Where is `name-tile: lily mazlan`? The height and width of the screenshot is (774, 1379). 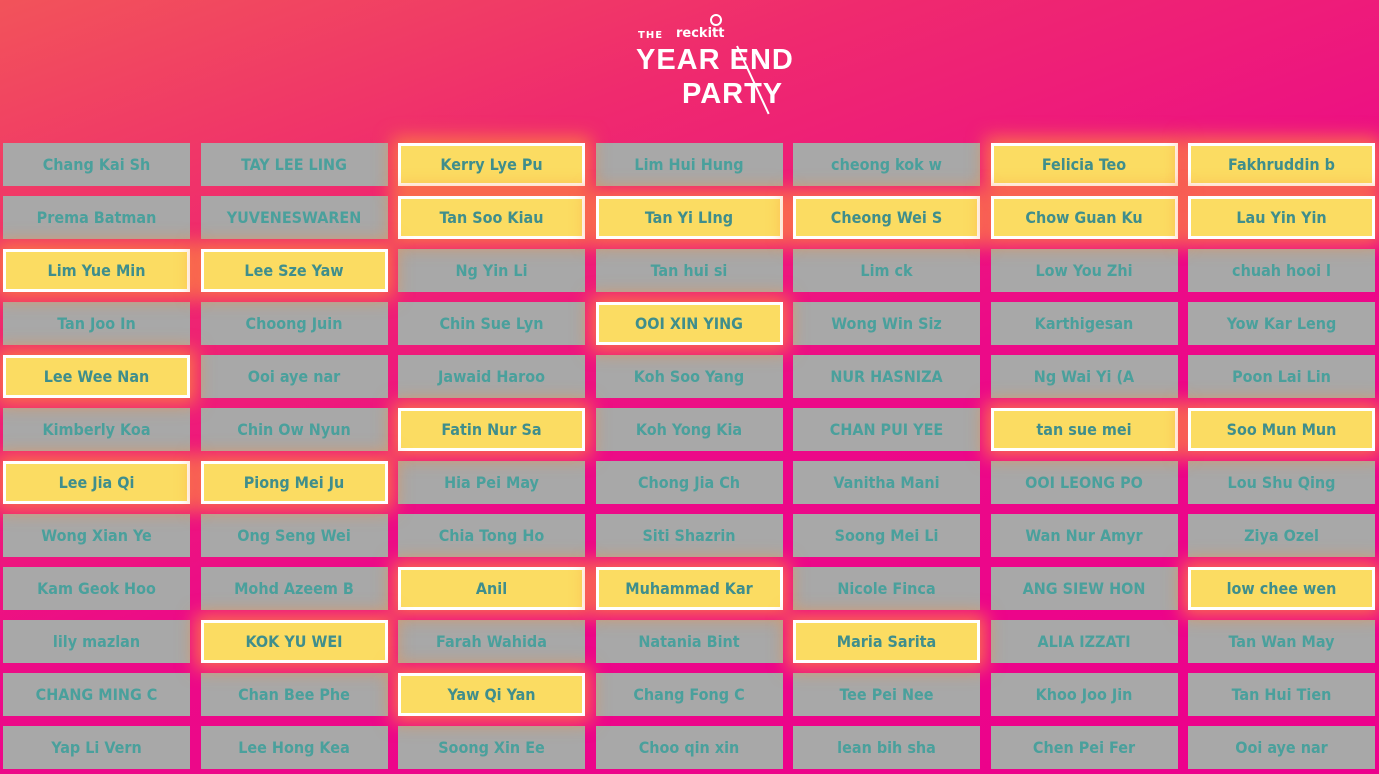 name-tile: lily mazlan is located at coordinates (96, 641).